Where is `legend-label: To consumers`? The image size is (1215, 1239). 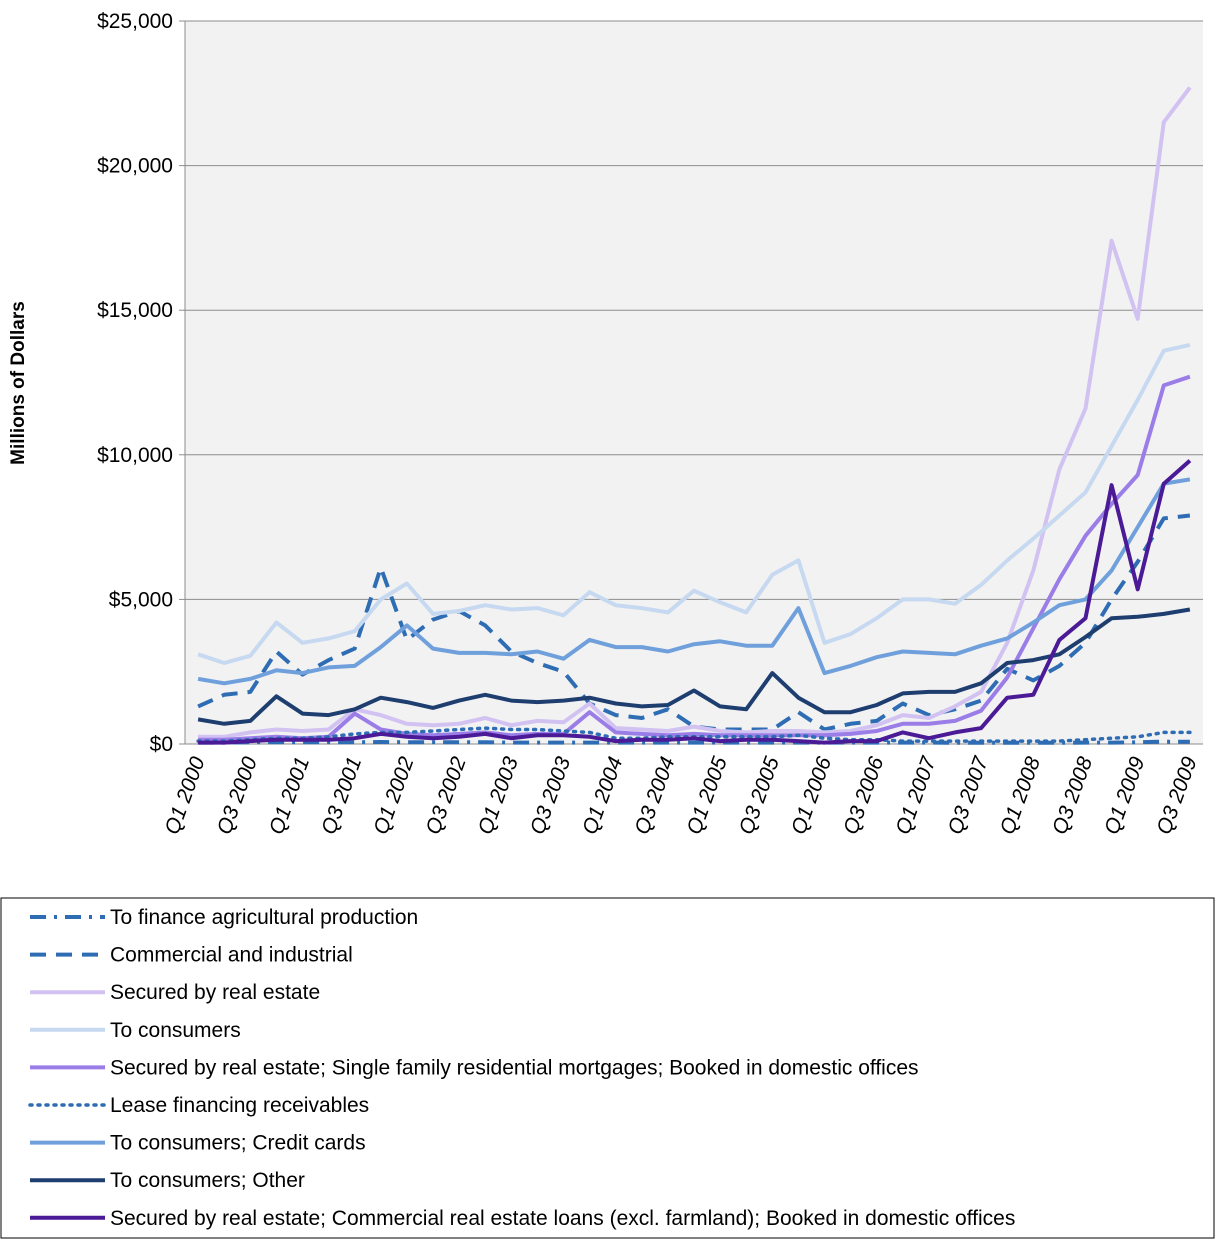 legend-label: To consumers is located at coordinates (175, 1030).